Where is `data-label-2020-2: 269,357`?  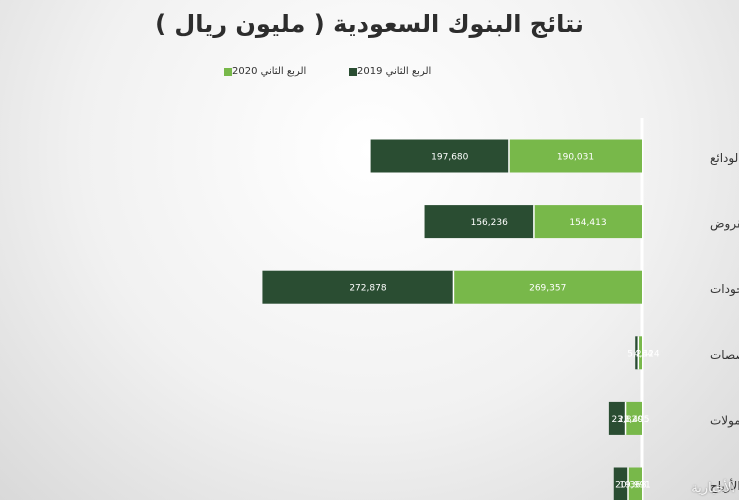
data-label-2020-2: 269,357 is located at coordinates (547, 289).